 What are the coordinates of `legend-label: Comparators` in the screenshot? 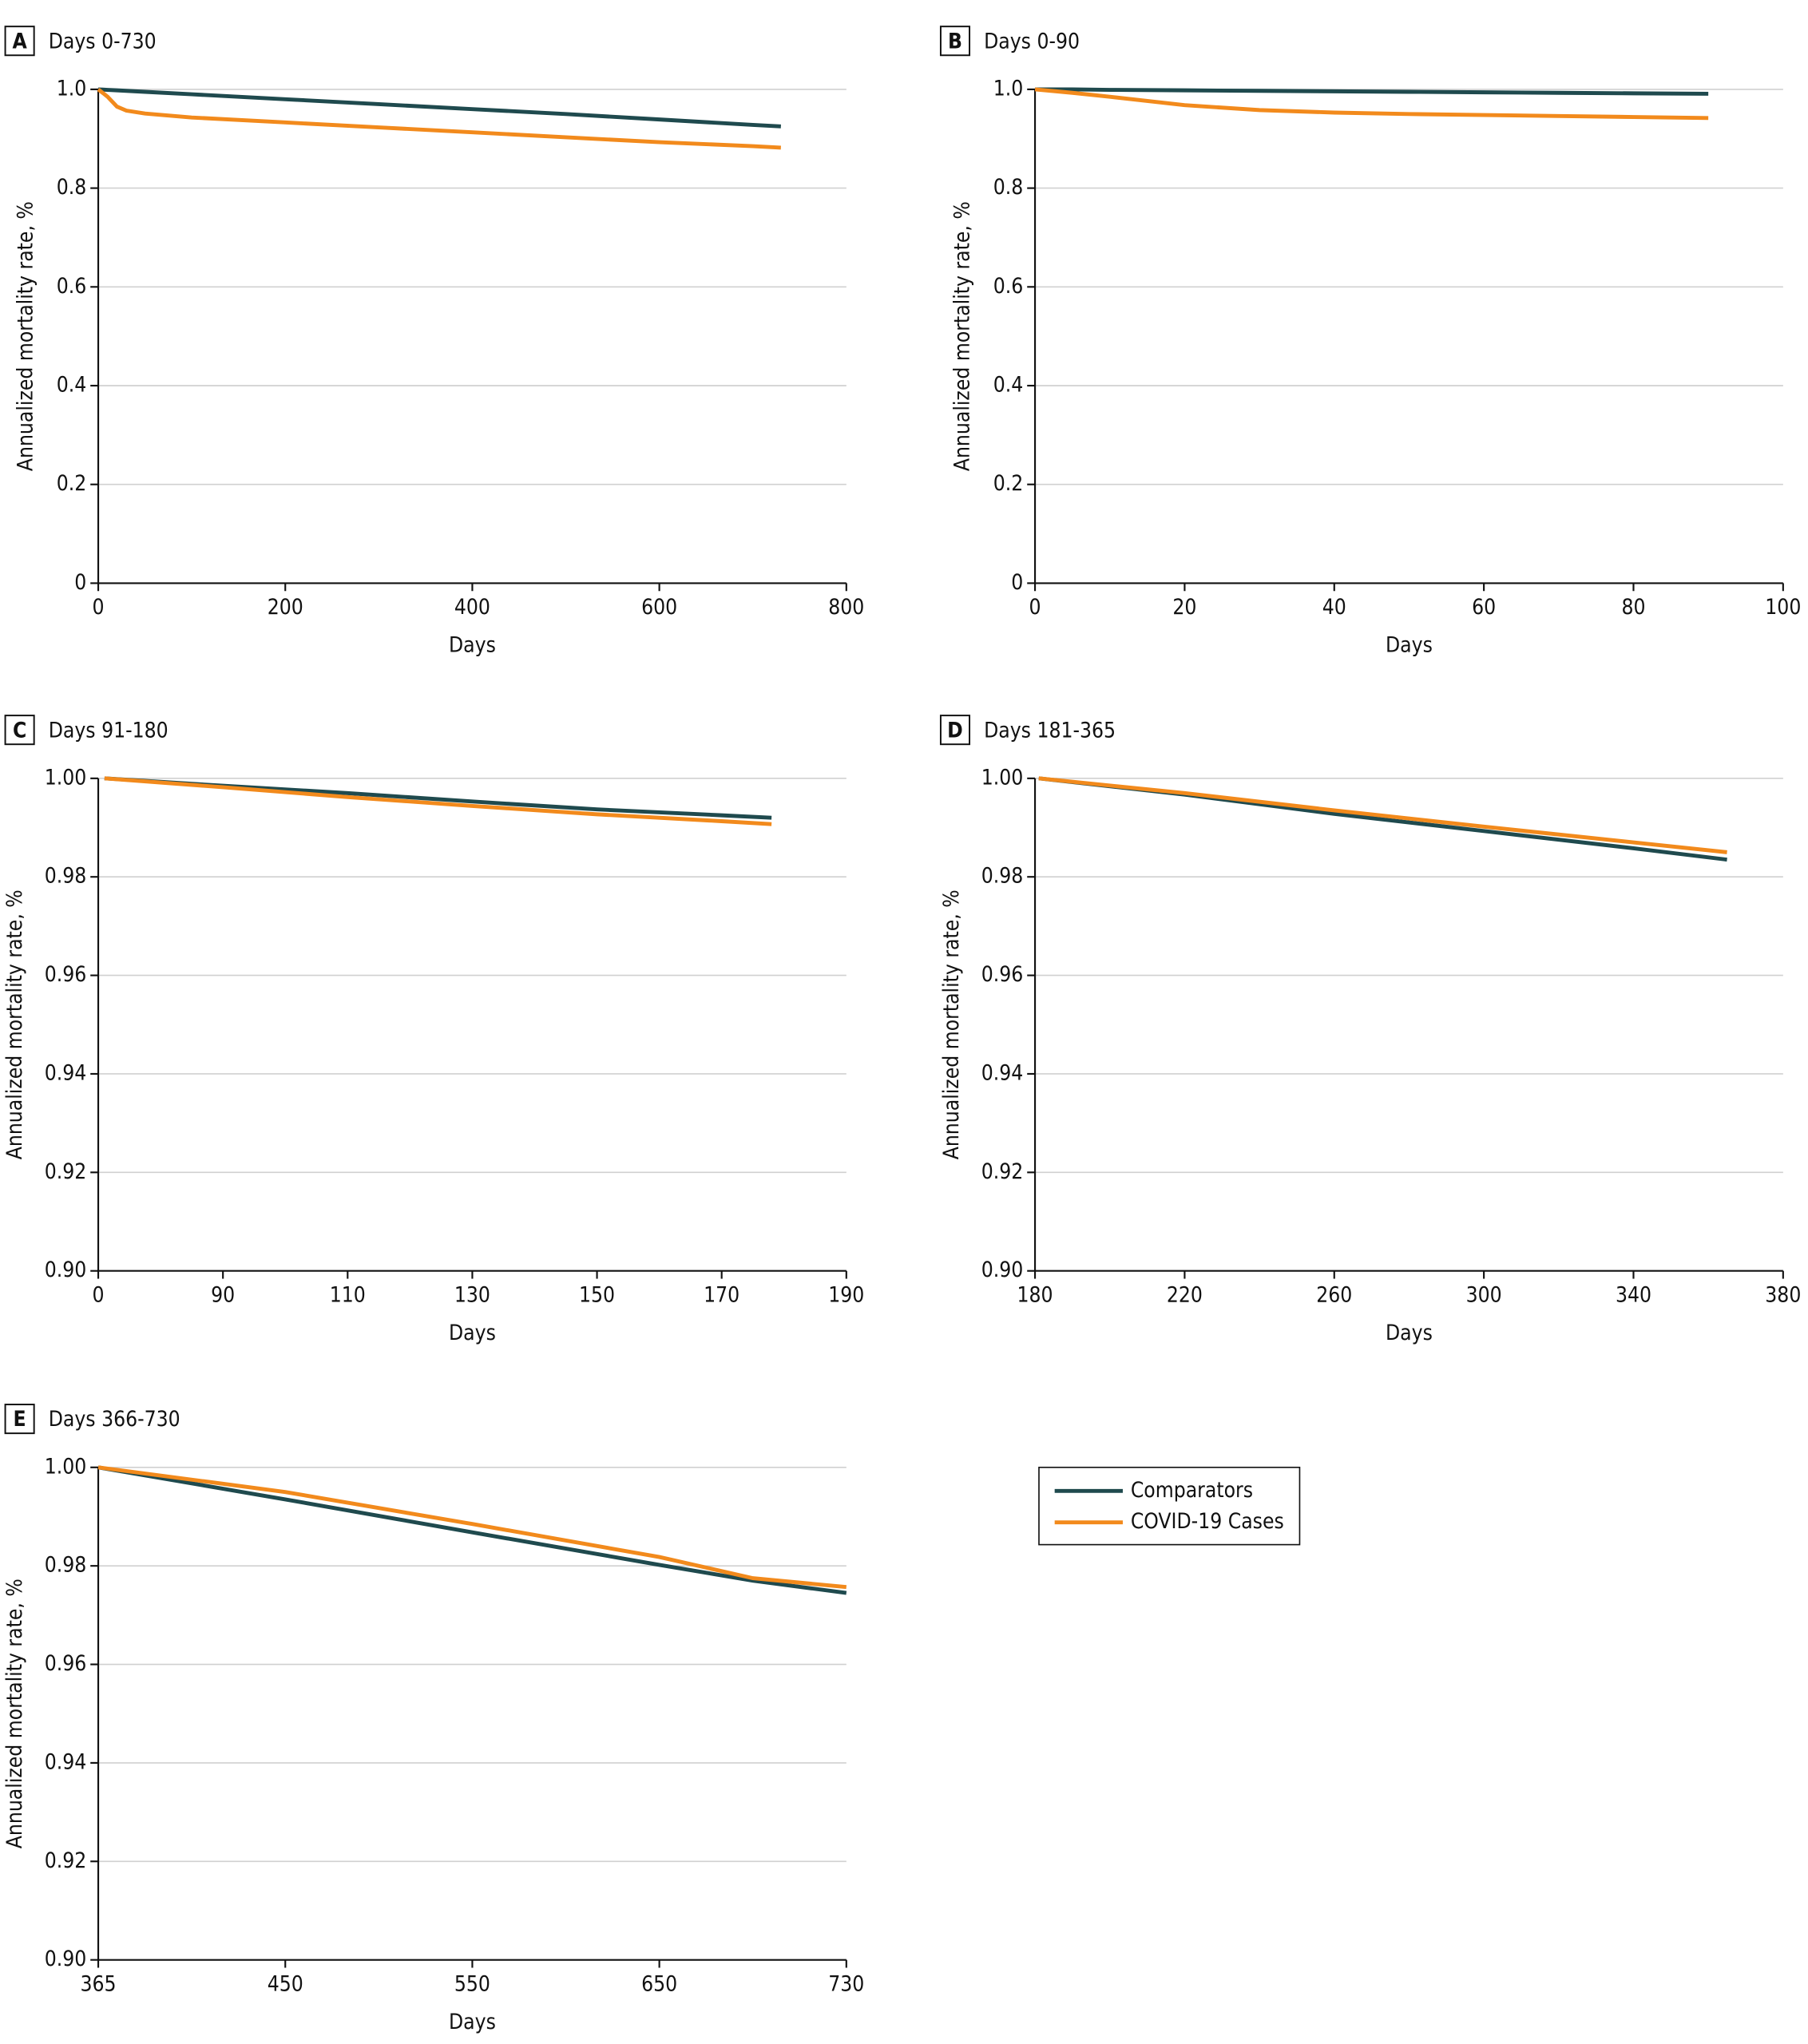 It's located at (1192, 1491).